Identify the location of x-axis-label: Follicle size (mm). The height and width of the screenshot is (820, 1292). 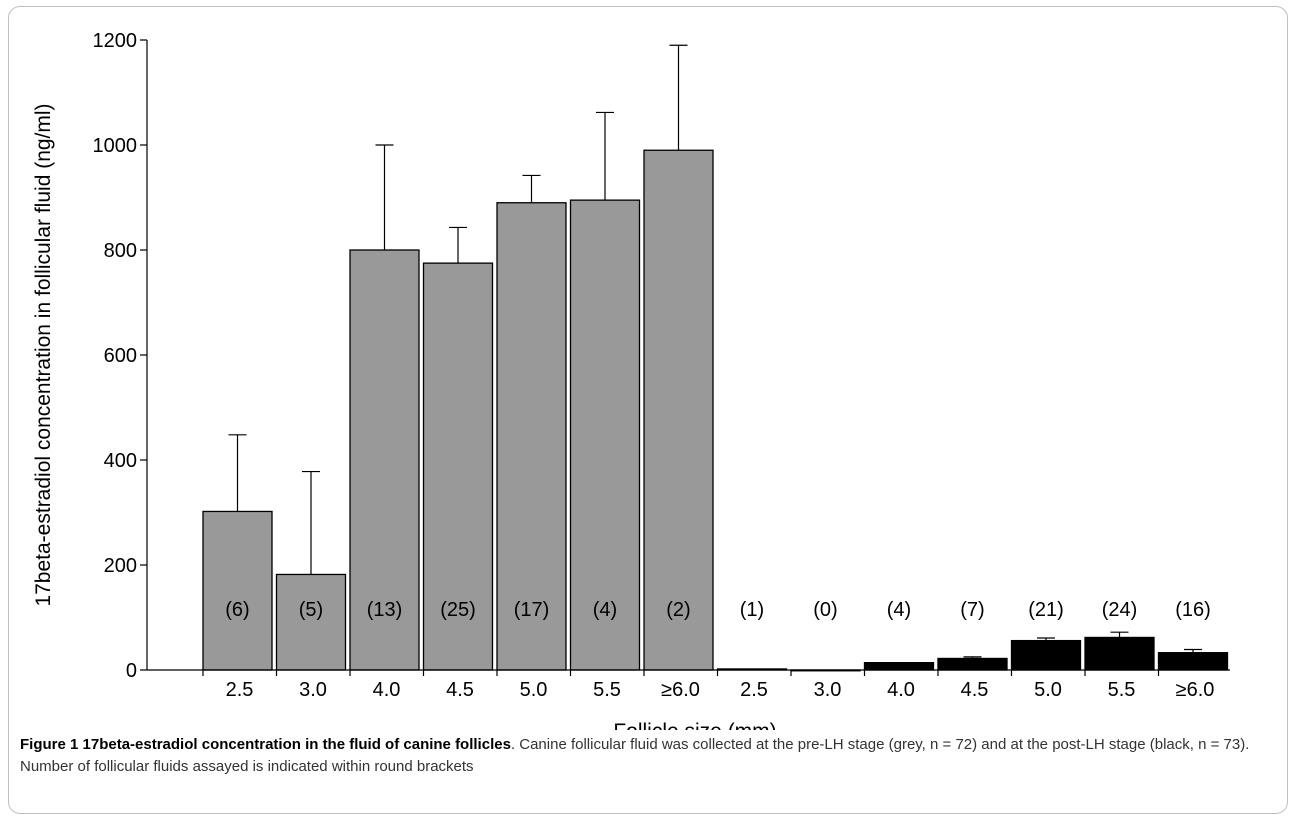
(694, 725).